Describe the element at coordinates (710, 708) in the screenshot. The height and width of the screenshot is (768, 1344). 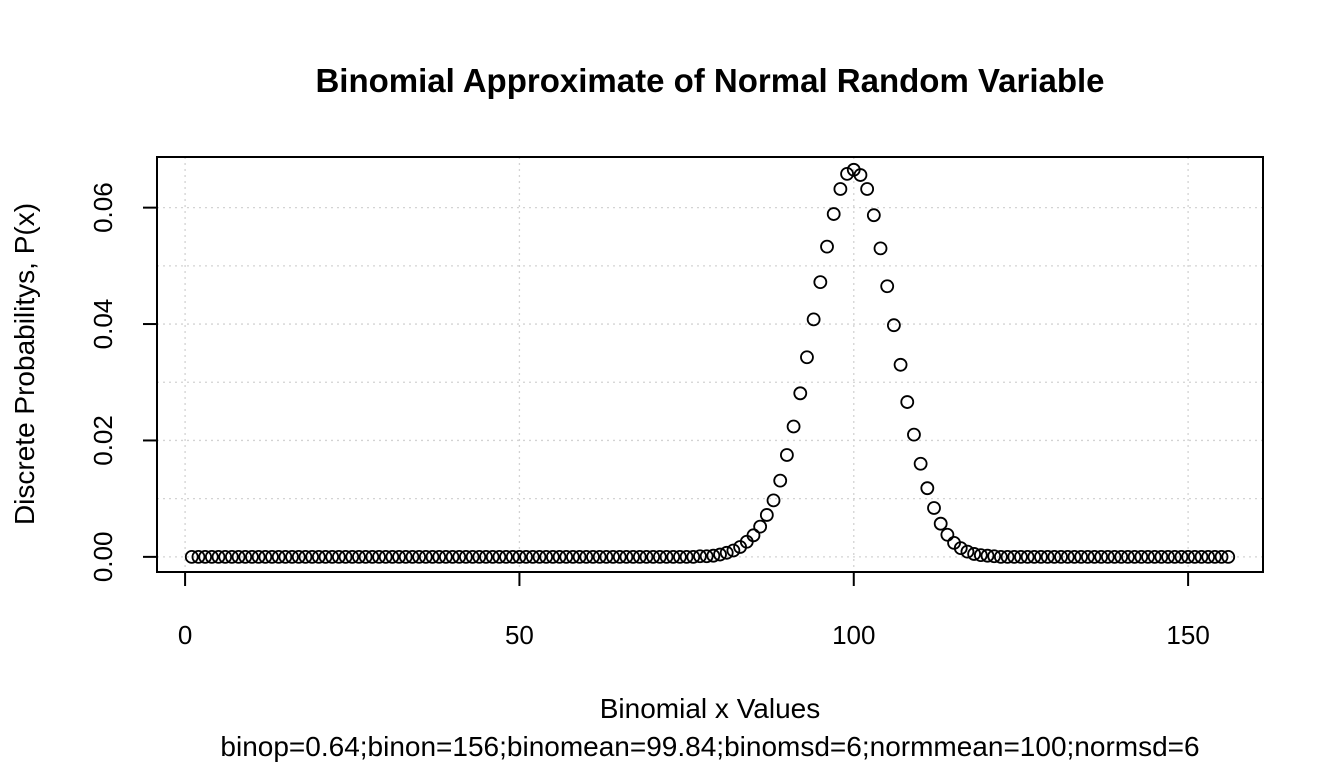
I see `x-axis-label: Binomial x Values` at that location.